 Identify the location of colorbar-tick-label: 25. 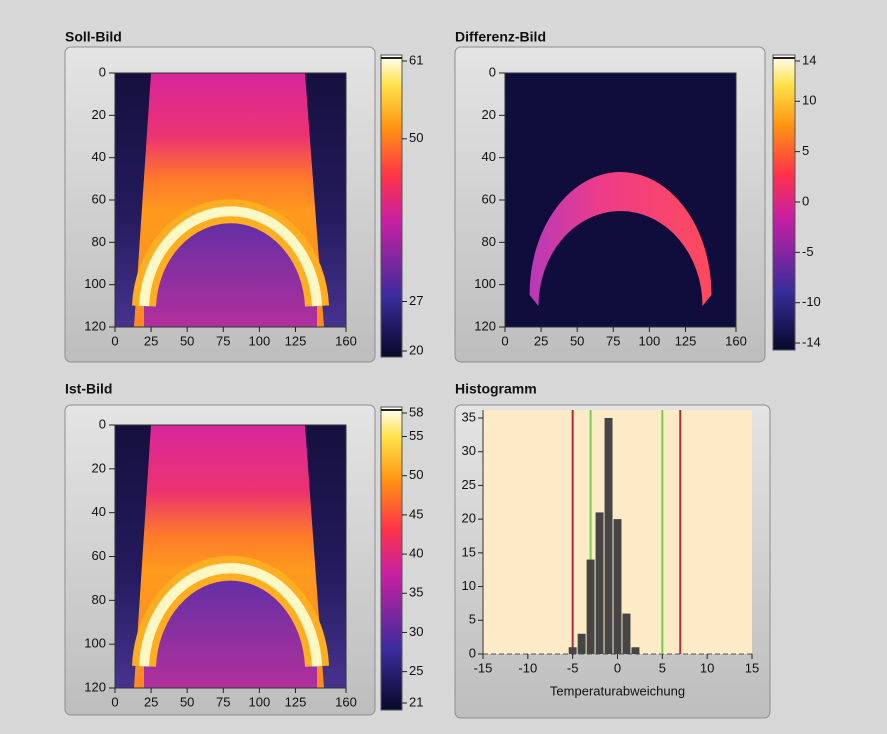
(416, 670).